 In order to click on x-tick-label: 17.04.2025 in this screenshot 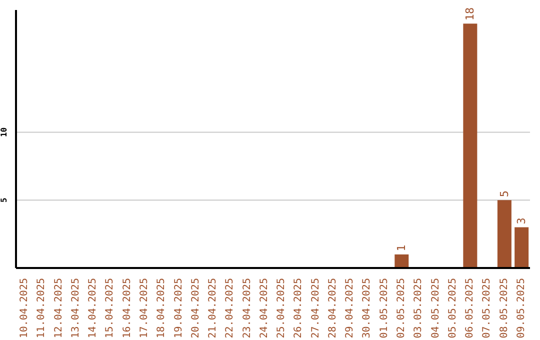, I will do `click(144, 308)`.